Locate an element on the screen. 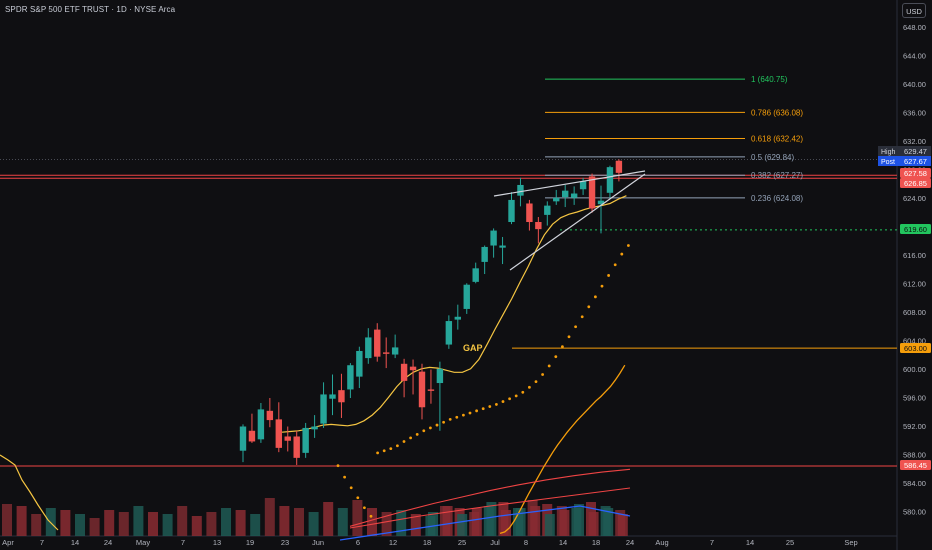  post-tag-value: 627.67 is located at coordinates (915, 161).